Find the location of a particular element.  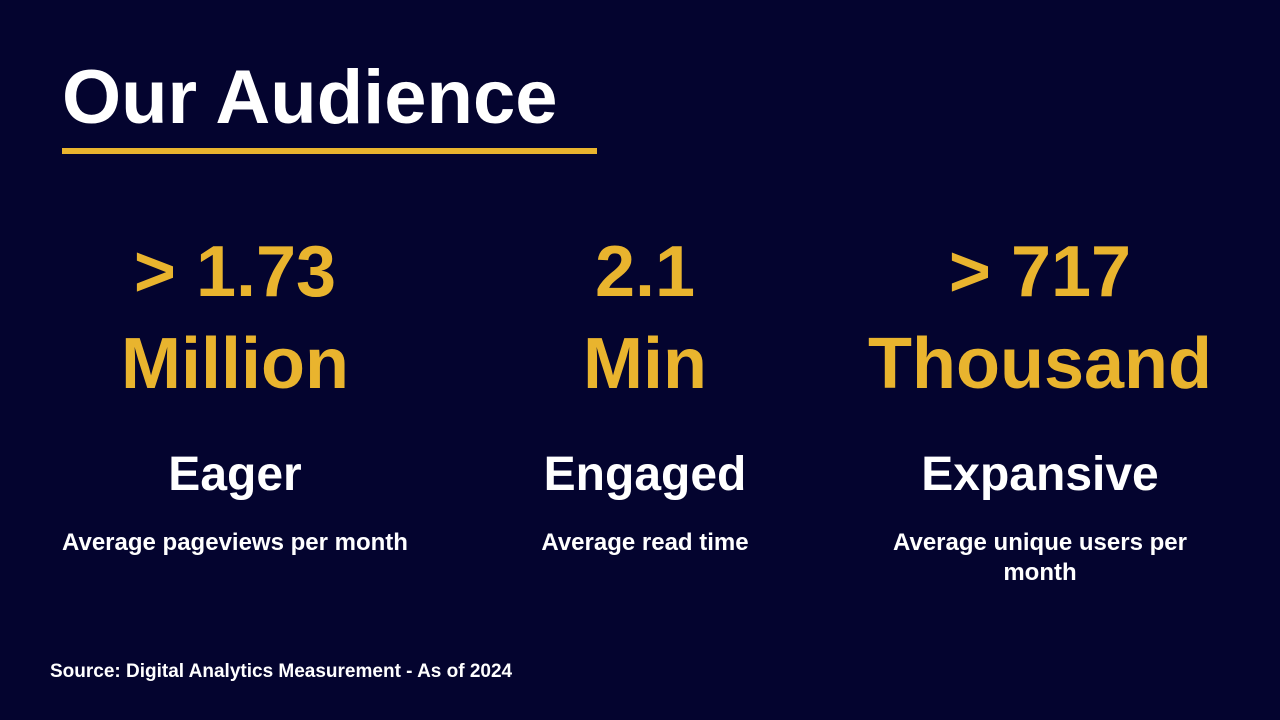

stat-value-line2: Thousand is located at coordinates (1040, 364).